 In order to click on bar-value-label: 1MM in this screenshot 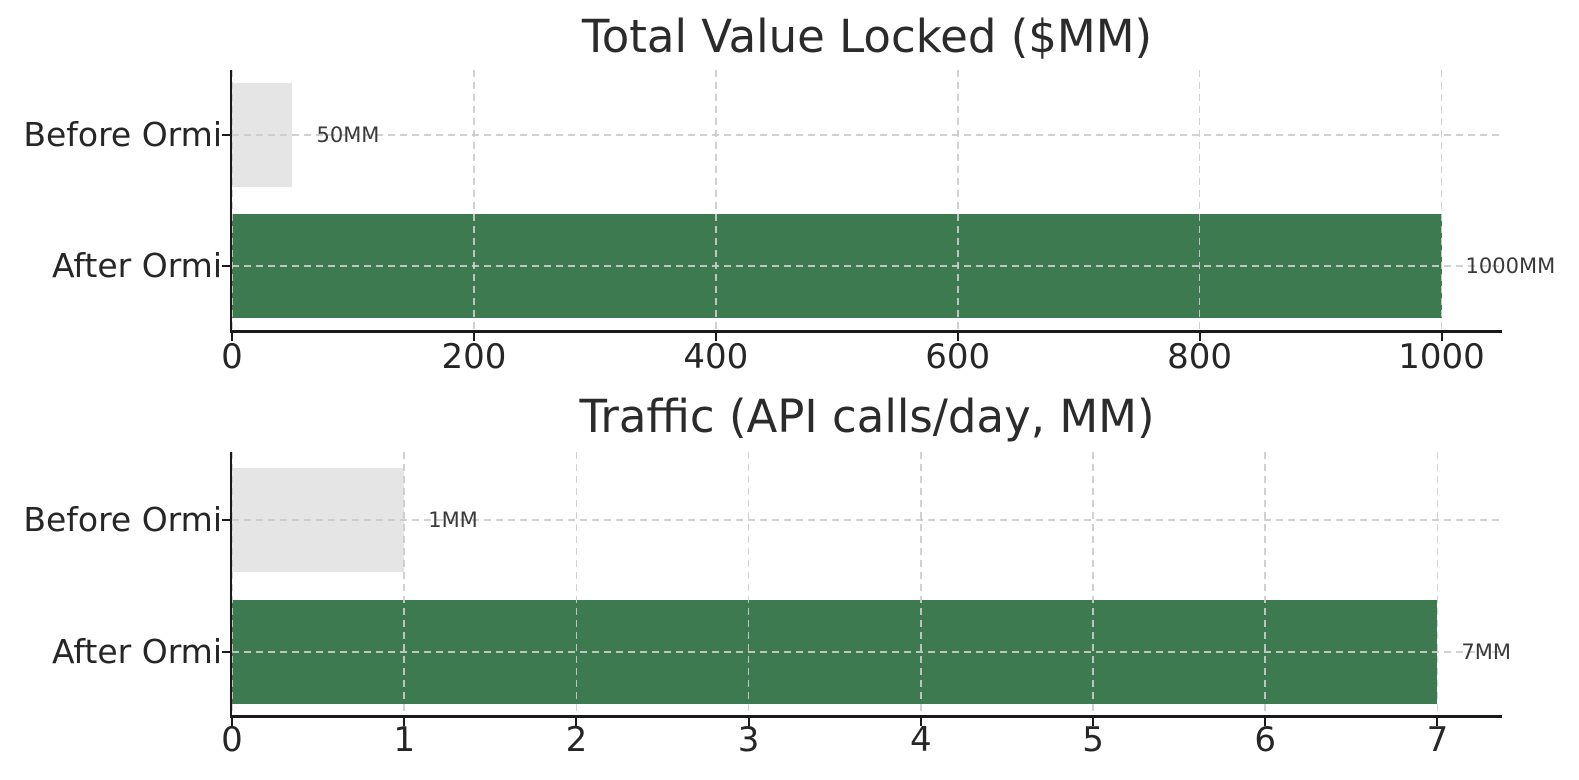, I will do `click(453, 520)`.